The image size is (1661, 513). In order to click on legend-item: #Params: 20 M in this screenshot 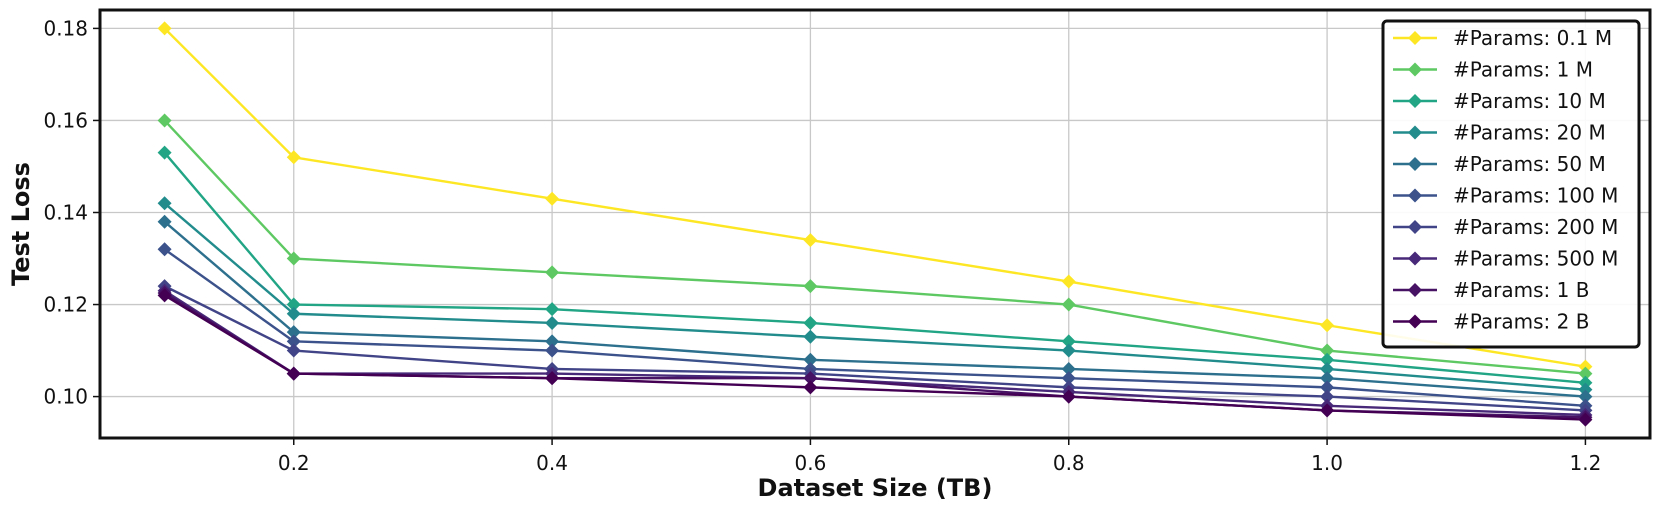, I will do `click(1499, 133)`.